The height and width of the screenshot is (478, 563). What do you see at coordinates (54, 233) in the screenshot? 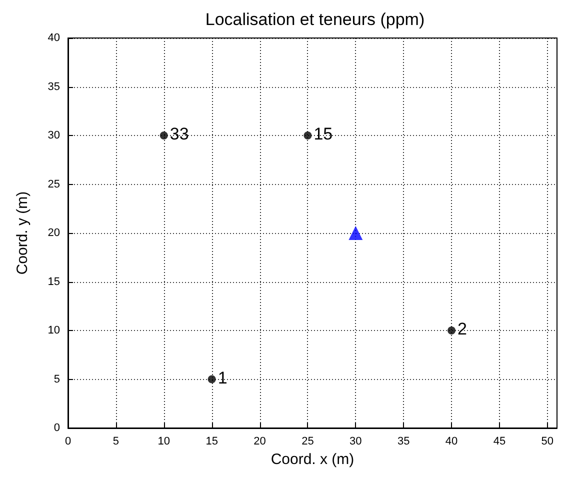
I see `y-tick-label: 20` at bounding box center [54, 233].